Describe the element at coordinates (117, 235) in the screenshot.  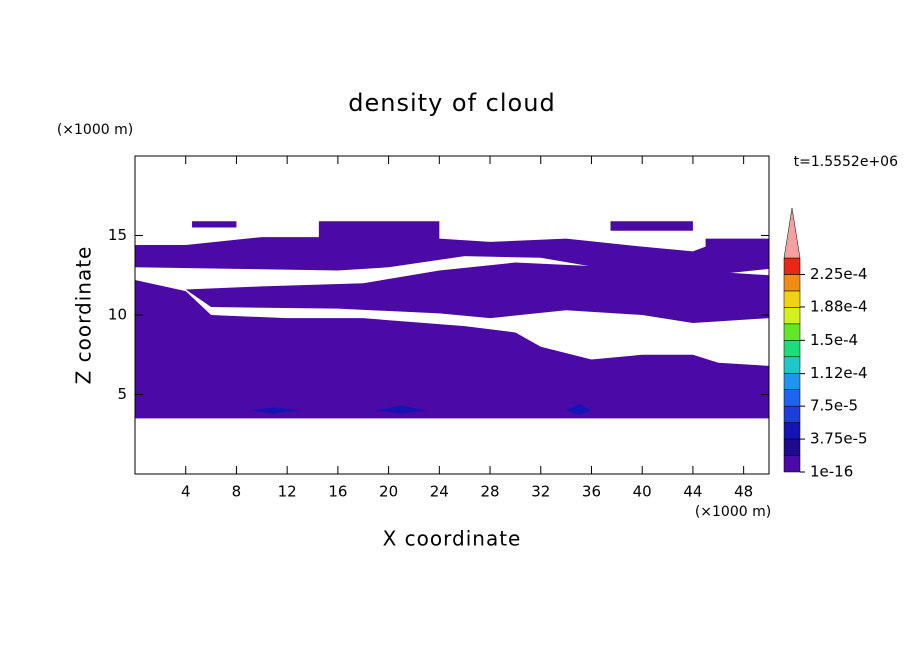
I see `y-tick-label: 15` at that location.